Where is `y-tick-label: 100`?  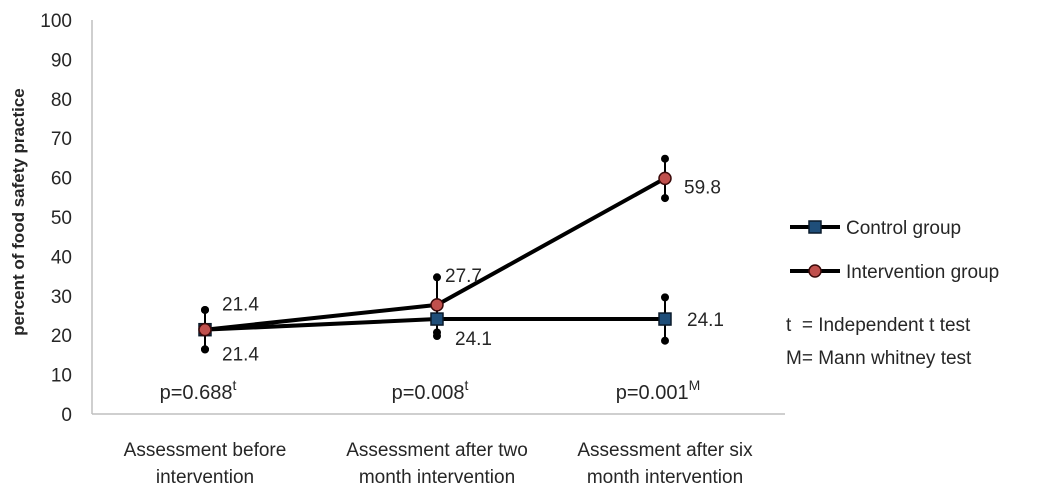 y-tick-label: 100 is located at coordinates (56, 21).